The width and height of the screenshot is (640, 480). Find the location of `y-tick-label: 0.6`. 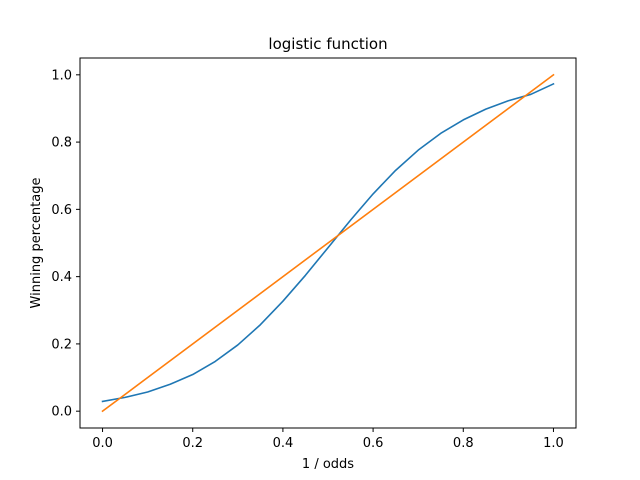

y-tick-label: 0.6 is located at coordinates (61, 210).